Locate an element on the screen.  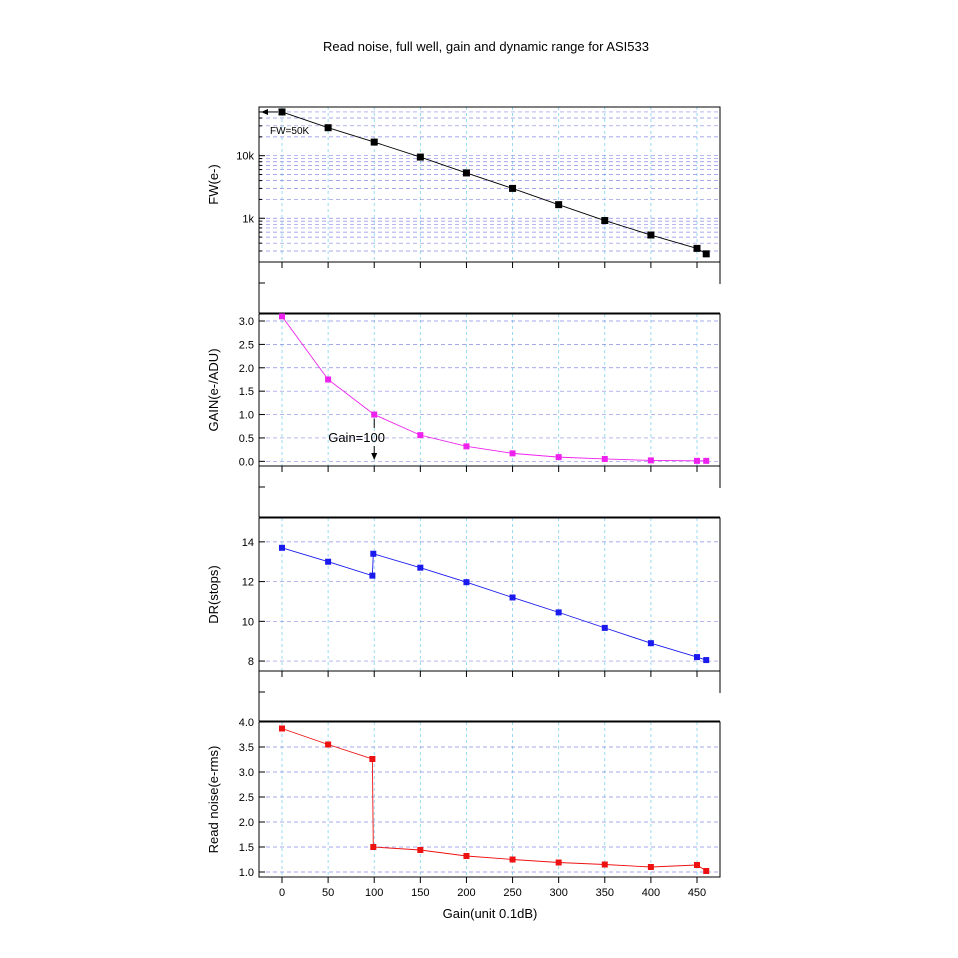
y-tick-label: 3.5 is located at coordinates (246, 748).